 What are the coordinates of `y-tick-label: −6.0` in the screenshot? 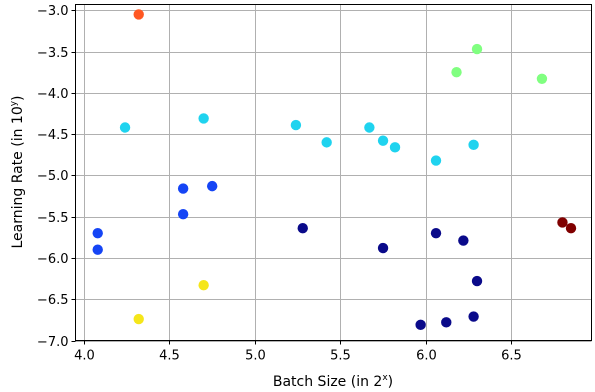 It's located at (53, 259).